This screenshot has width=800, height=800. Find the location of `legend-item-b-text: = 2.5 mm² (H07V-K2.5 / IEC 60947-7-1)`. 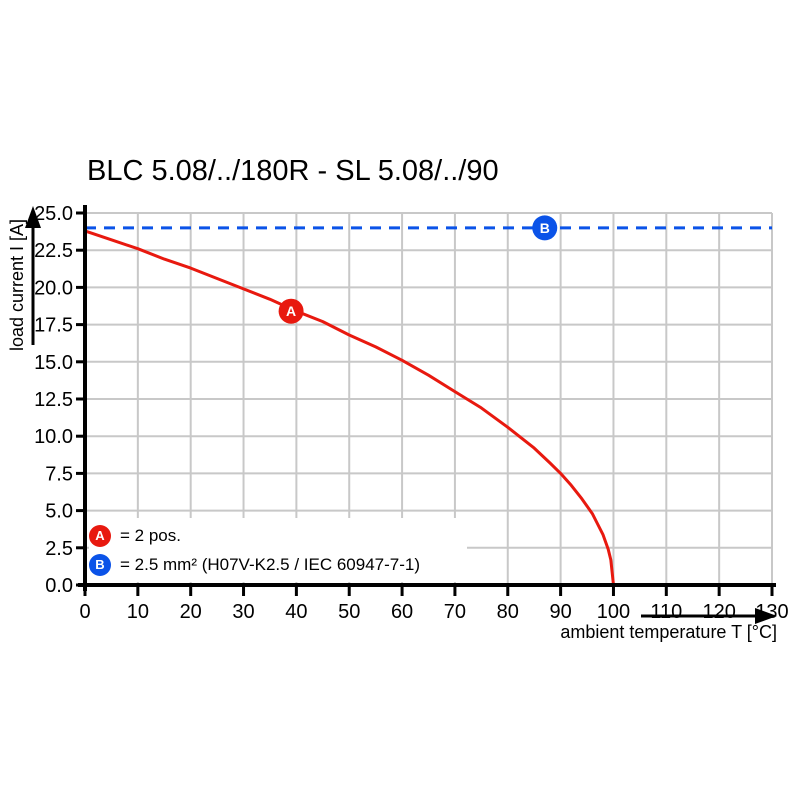

legend-item-b-text: = 2.5 mm² (H07V-K2.5 / IEC 60947-7-1) is located at coordinates (270, 564).